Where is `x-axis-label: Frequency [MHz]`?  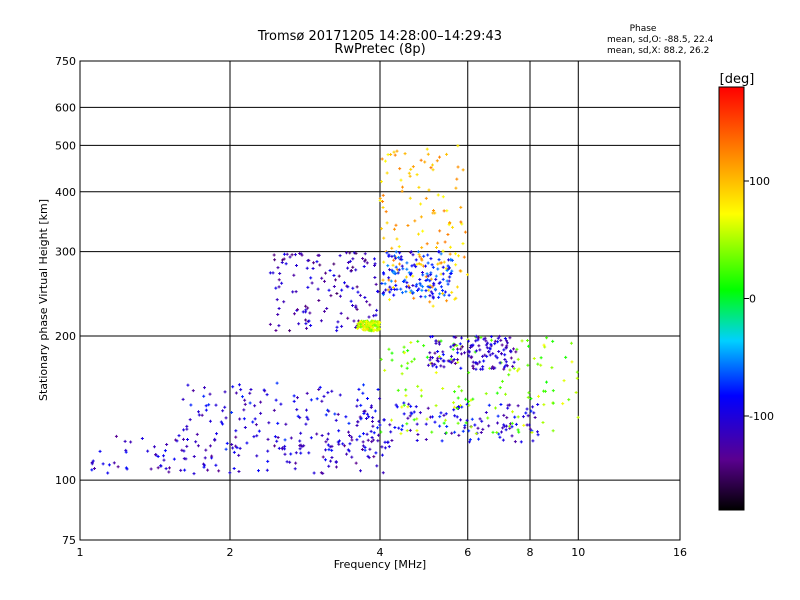 x-axis-label: Frequency [MHz] is located at coordinates (380, 564).